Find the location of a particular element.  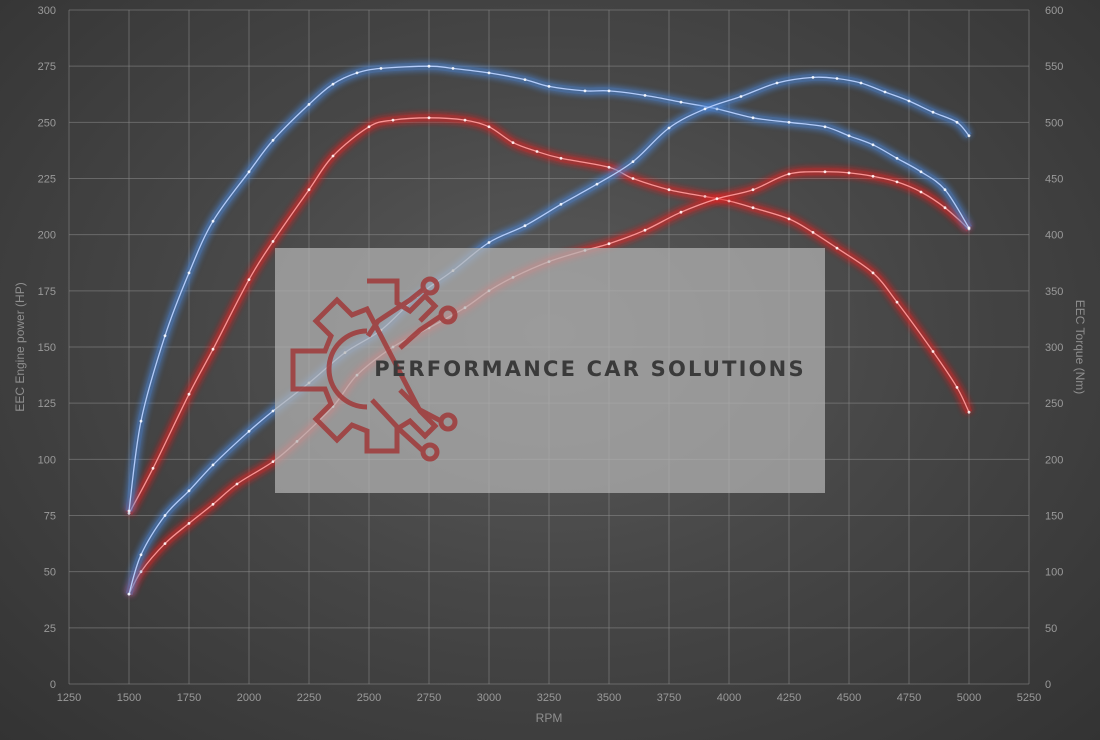

left-y-tick-label: 125 is located at coordinates (47, 404).